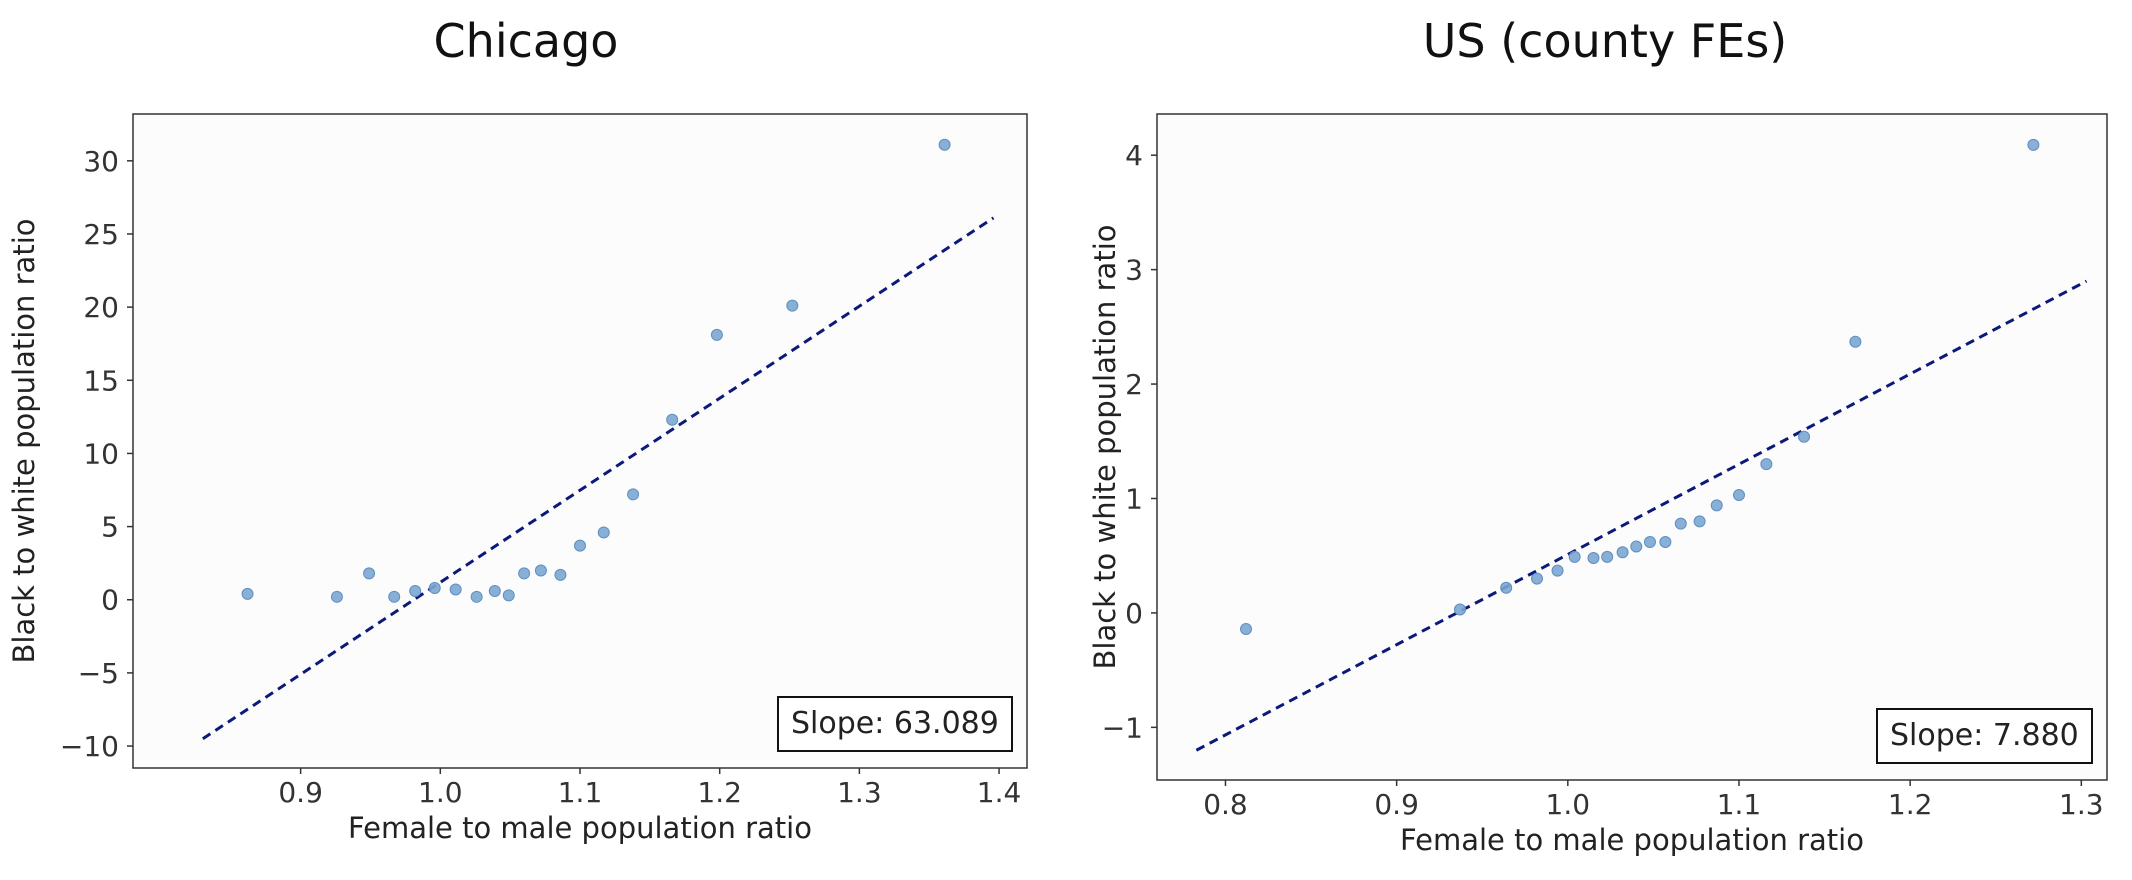 This screenshot has width=2132, height=880. What do you see at coordinates (999, 792) in the screenshot?
I see `chicago-xtick-label: 1.4` at bounding box center [999, 792].